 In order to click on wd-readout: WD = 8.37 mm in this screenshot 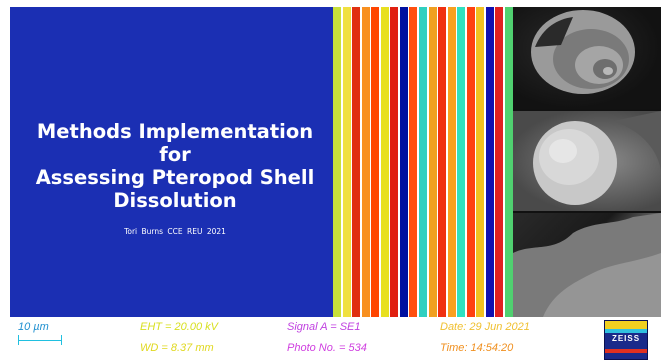, I will do `click(177, 348)`.